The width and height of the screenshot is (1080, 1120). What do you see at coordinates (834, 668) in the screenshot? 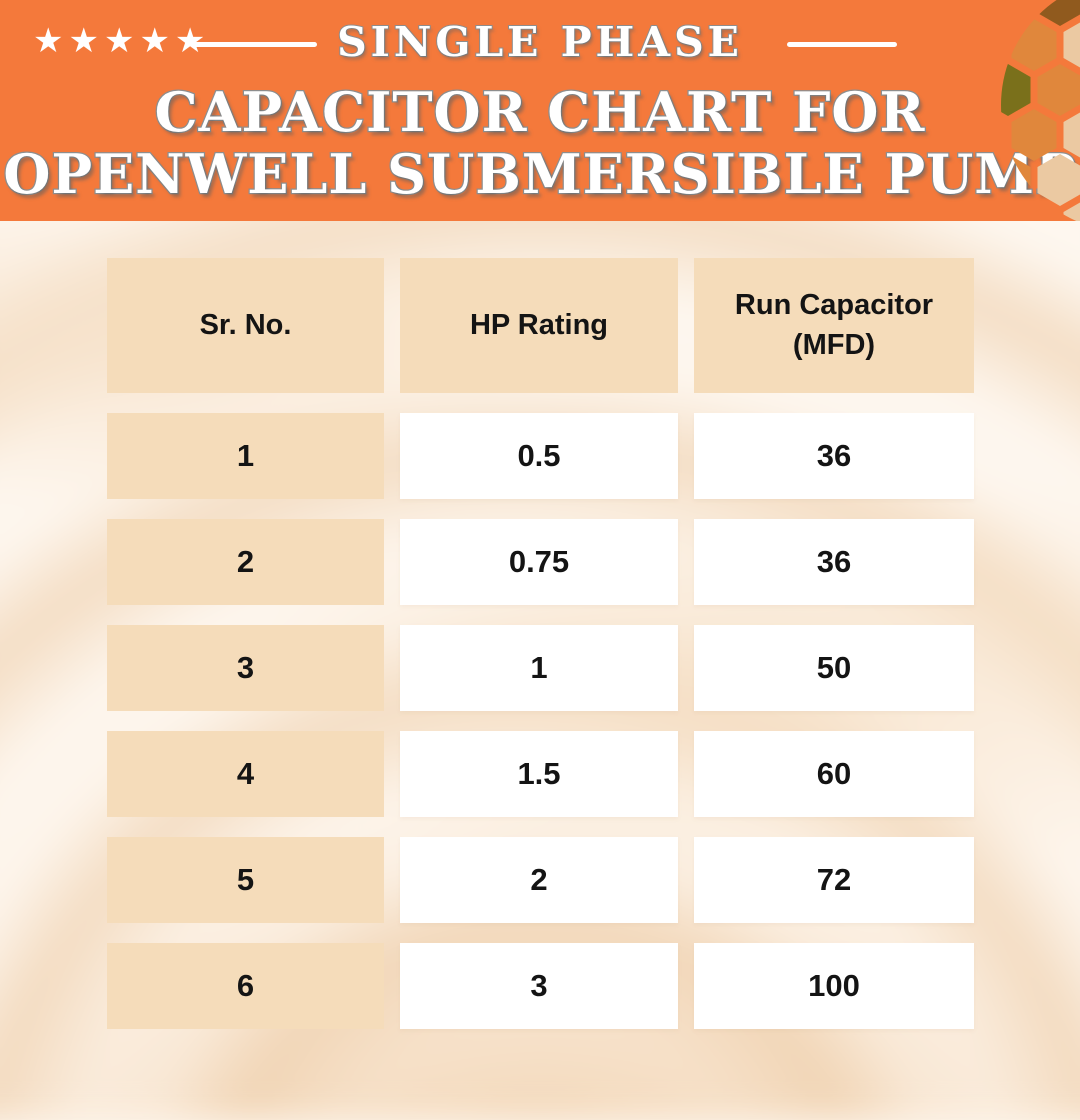
I see `cell-mfd: 50` at bounding box center [834, 668].